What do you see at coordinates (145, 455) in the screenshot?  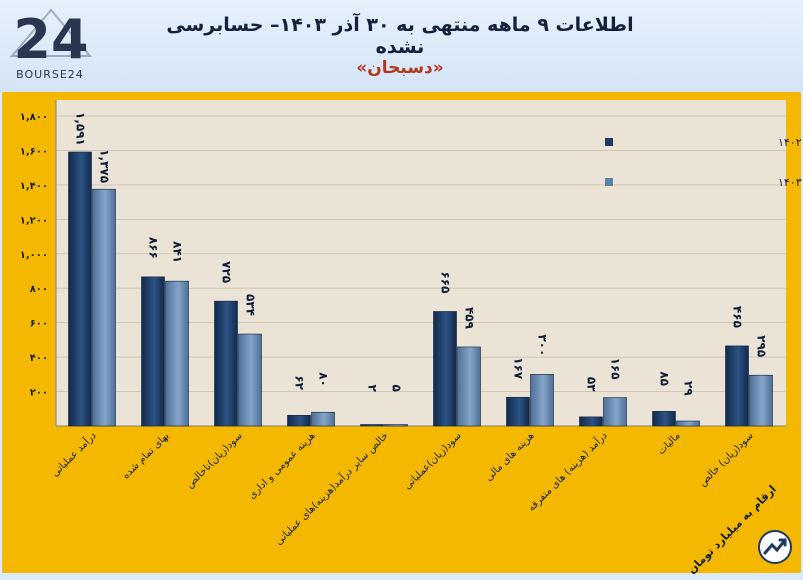 I see `x-tick-label: بهای تمام شده` at bounding box center [145, 455].